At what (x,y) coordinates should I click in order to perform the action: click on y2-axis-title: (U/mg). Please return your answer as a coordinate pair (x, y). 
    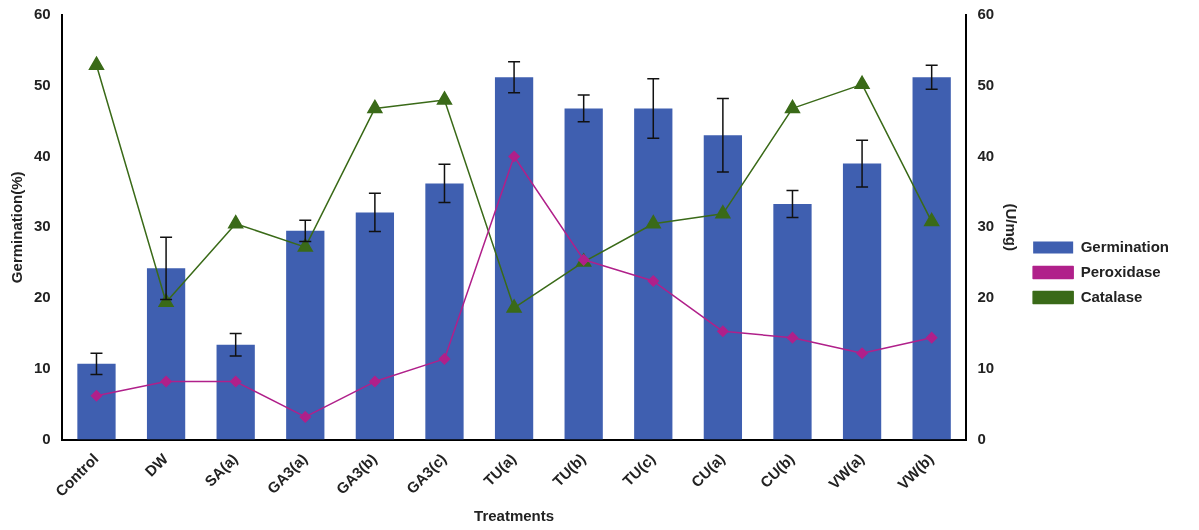
    Looking at the image, I should click on (1012, 227).